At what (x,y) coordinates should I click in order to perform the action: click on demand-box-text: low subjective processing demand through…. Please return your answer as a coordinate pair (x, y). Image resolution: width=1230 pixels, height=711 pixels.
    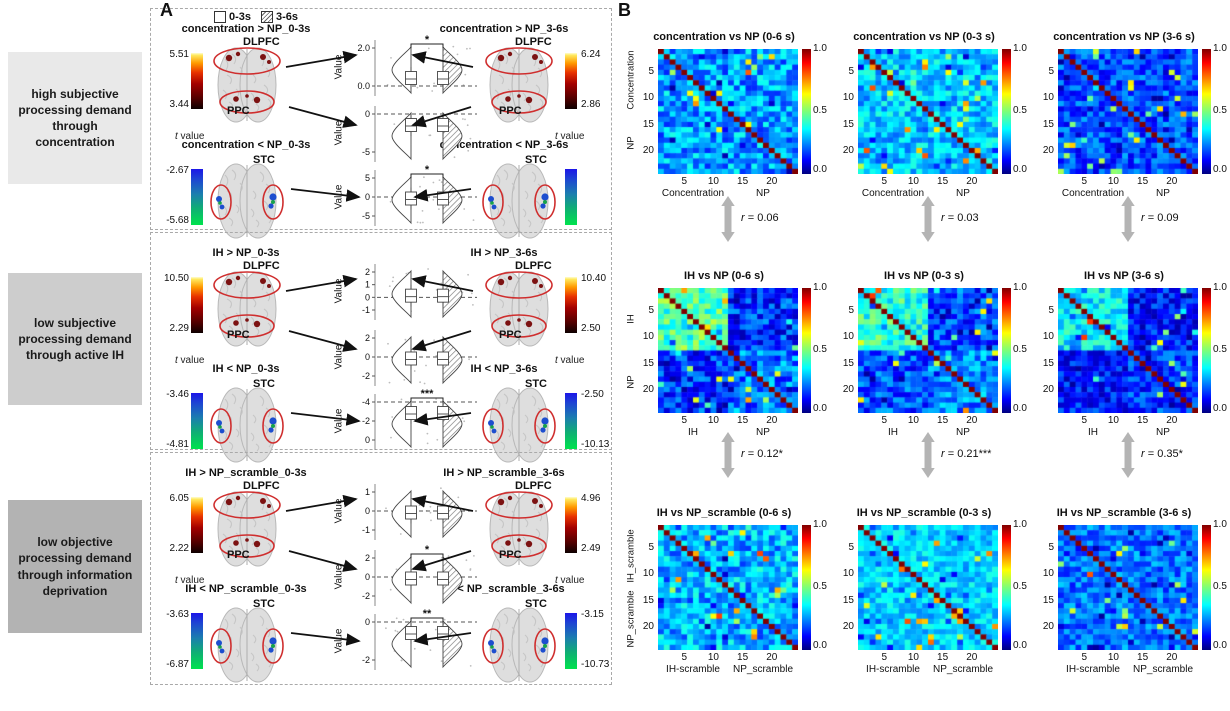
    Looking at the image, I should click on (75, 339).